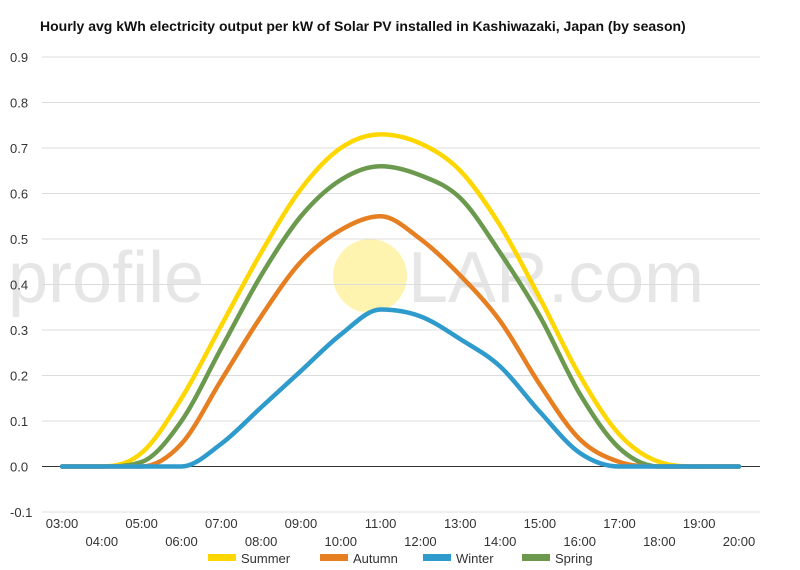 This screenshot has width=800, height=570. I want to click on legend-label-autumn: Autumn, so click(375, 558).